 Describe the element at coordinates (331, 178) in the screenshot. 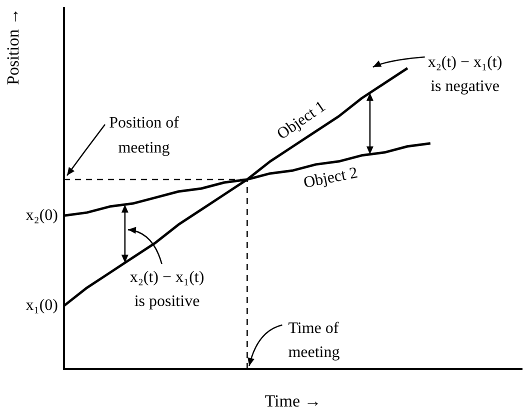

I see `legend-label: Object 2` at that location.